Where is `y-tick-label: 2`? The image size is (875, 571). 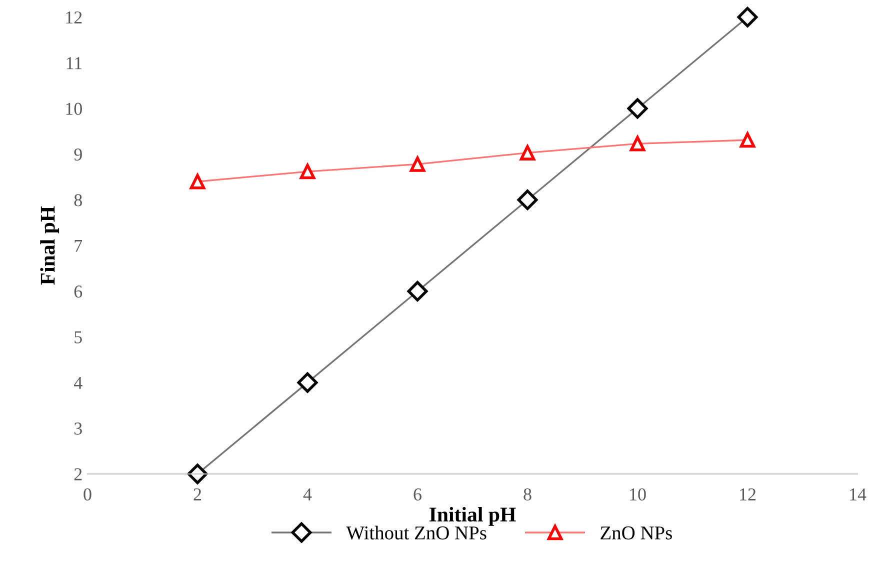 y-tick-label: 2 is located at coordinates (78, 474).